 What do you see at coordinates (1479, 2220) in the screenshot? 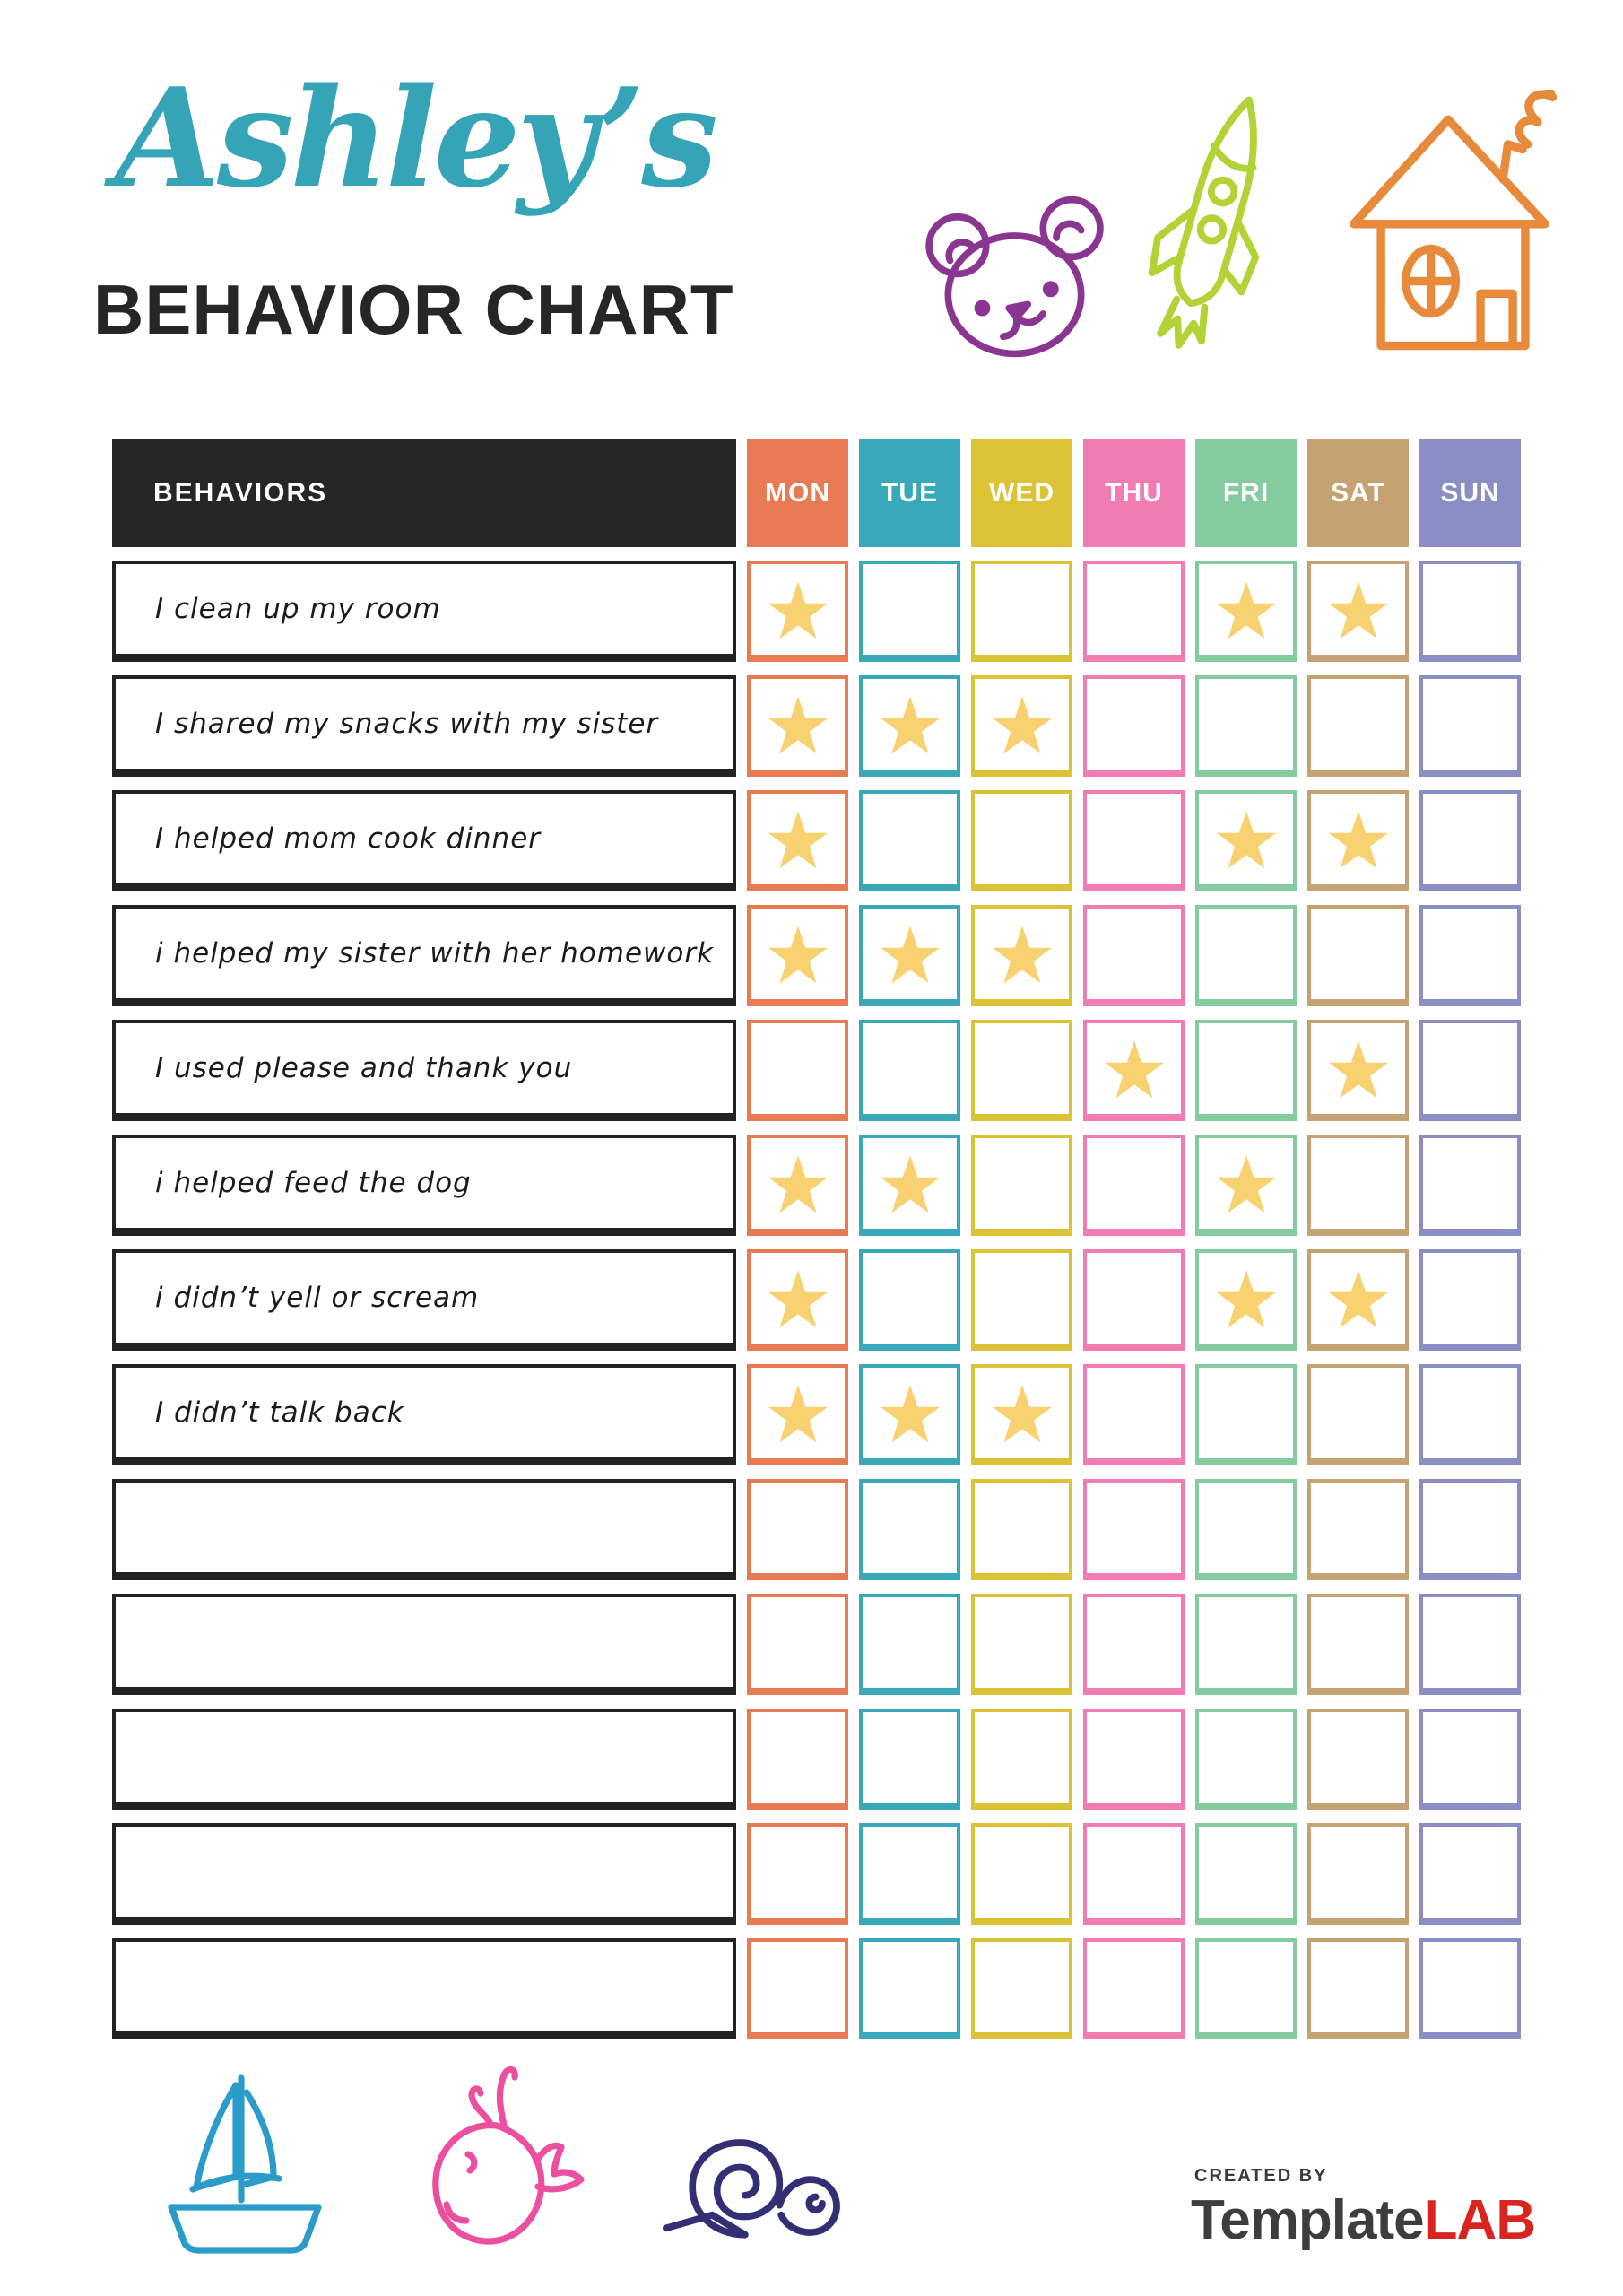
I see `logo-brand-lab: LAB` at bounding box center [1479, 2220].